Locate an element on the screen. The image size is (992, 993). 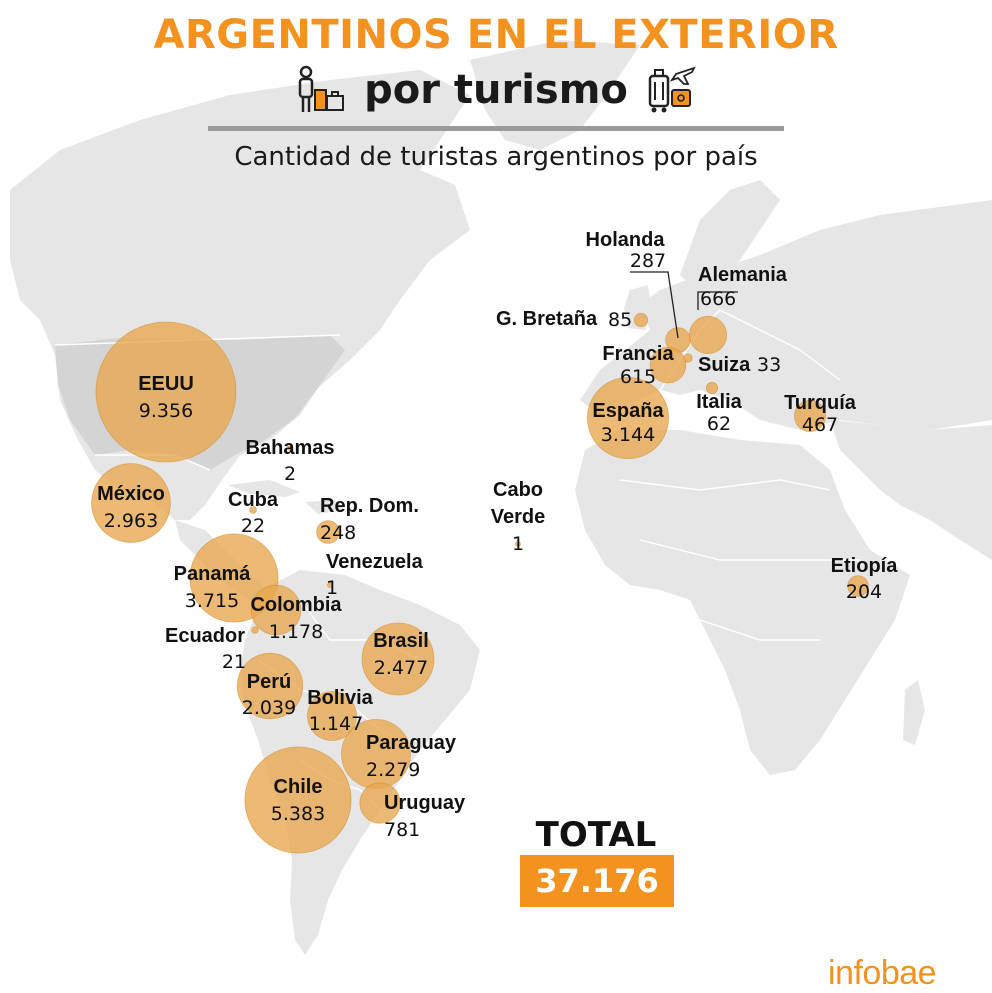
label-italia: Italia is located at coordinates (719, 402).